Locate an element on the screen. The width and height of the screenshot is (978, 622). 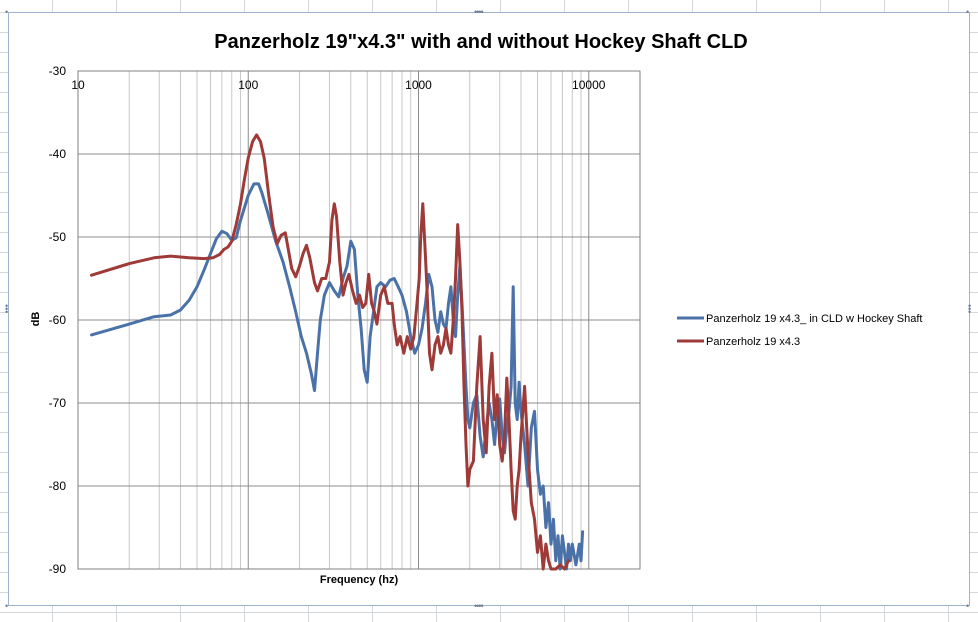
resize-handle-bottom: •••• is located at coordinates (479, 606).